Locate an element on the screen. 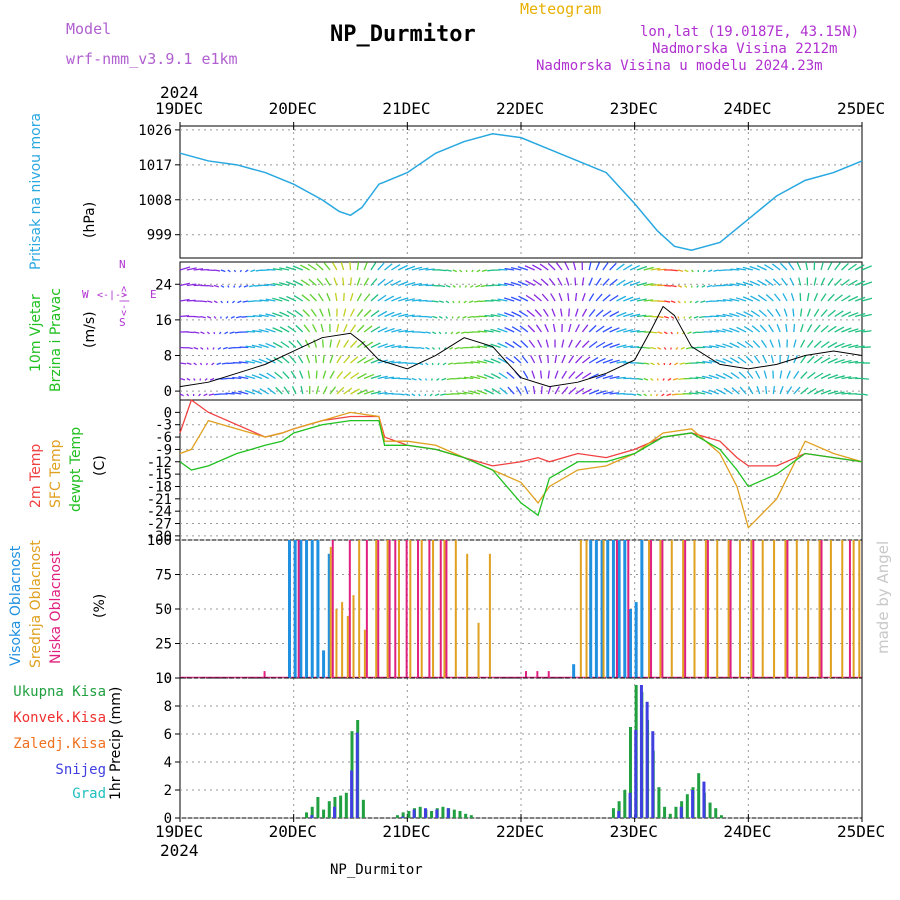  location-coords: lon,lat (19.0187E, 43.15N) is located at coordinates (750, 32).